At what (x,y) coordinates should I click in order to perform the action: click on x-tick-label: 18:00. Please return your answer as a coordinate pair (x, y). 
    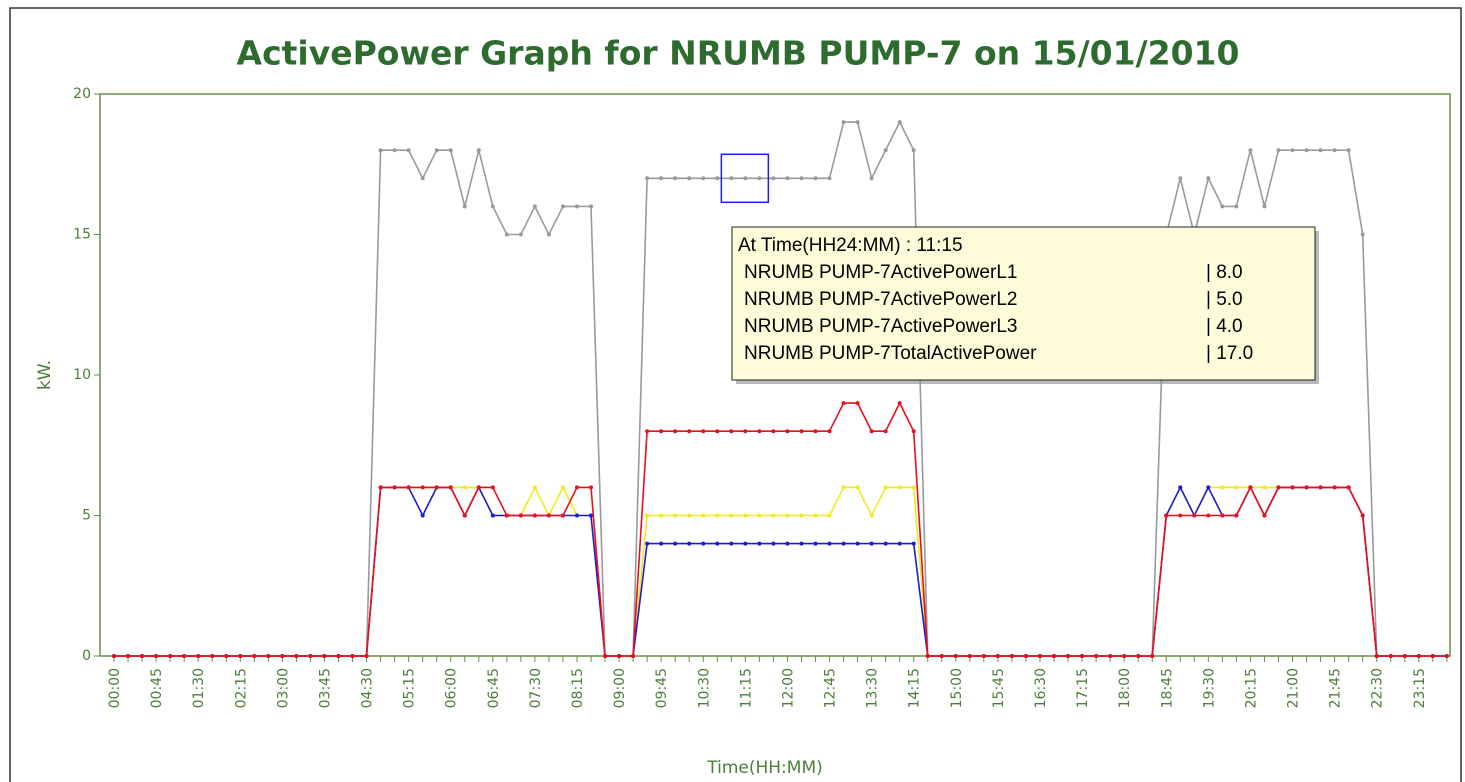
    Looking at the image, I should click on (1125, 688).